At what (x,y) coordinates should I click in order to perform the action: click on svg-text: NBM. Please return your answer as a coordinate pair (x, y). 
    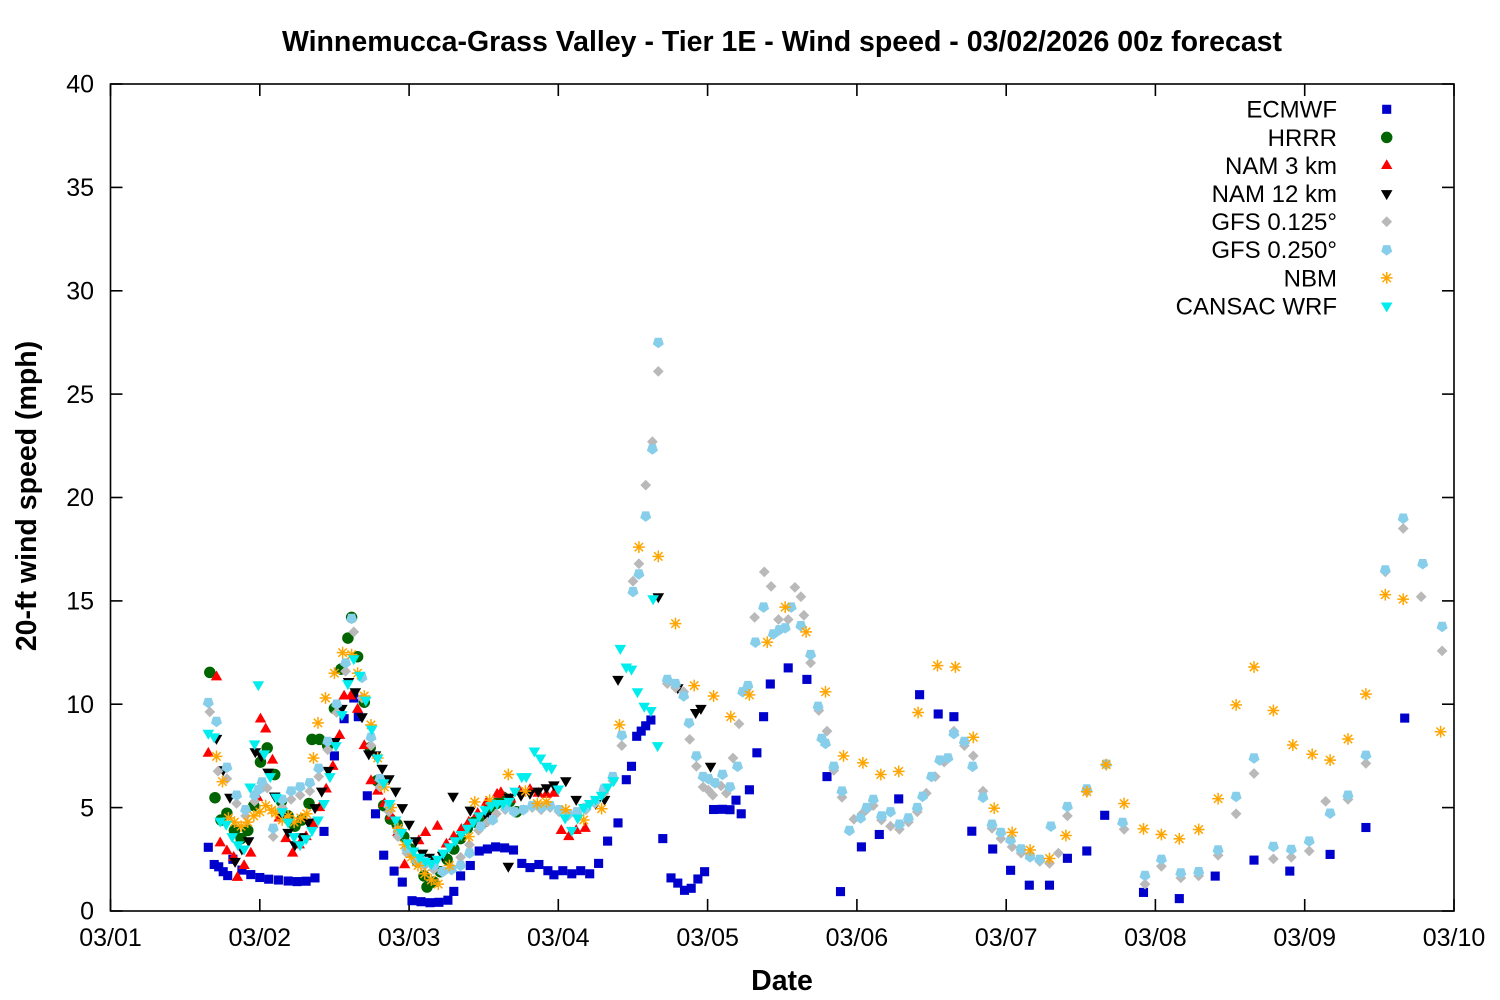
    Looking at the image, I should click on (1310, 278).